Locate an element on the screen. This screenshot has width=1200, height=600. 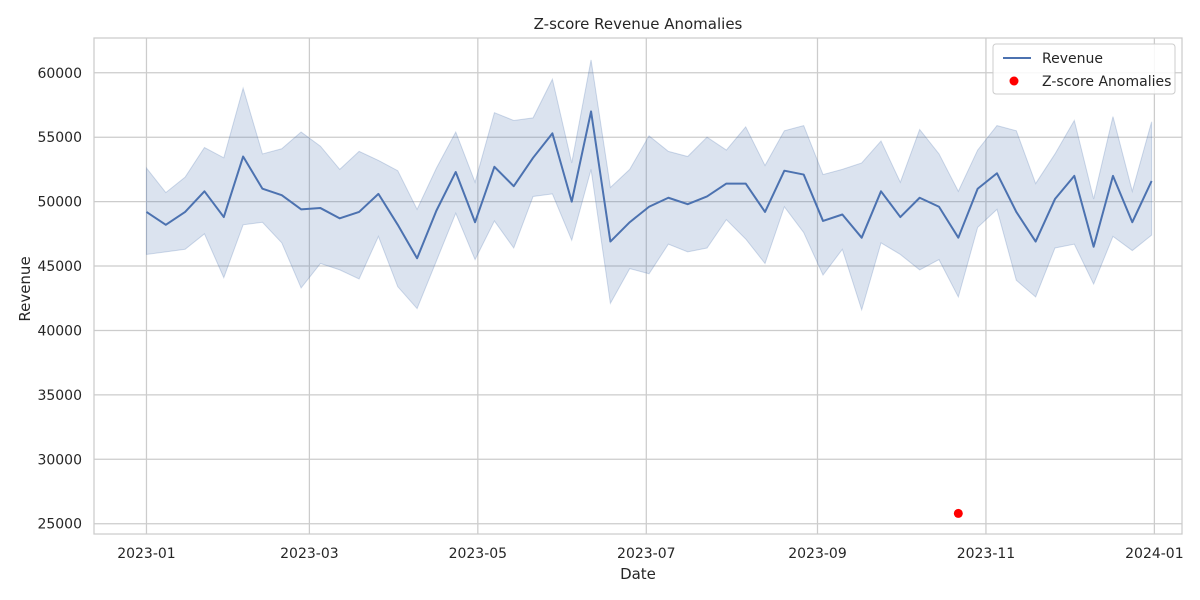
x-tick-label-1: 2023-03 is located at coordinates (309, 554).